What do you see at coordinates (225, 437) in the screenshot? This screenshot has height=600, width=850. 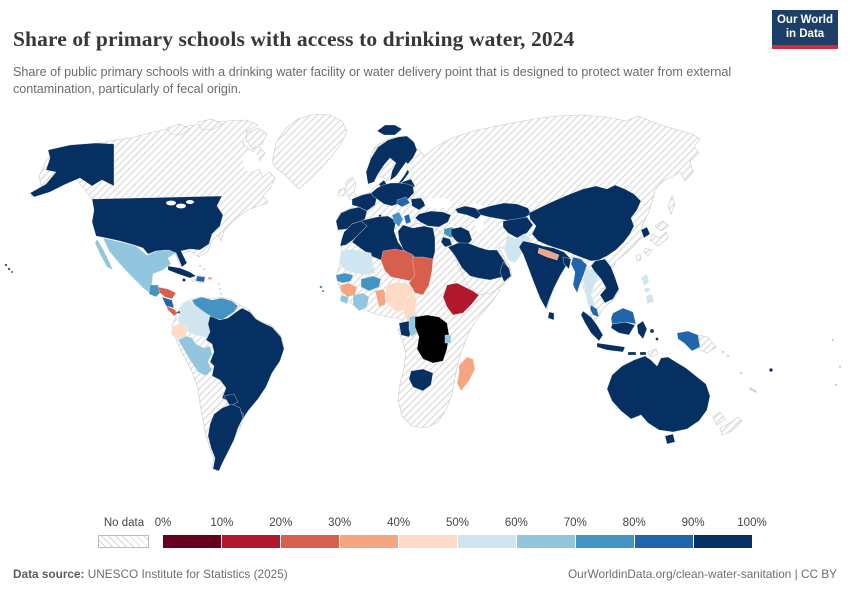 I see `country-argentina` at bounding box center [225, 437].